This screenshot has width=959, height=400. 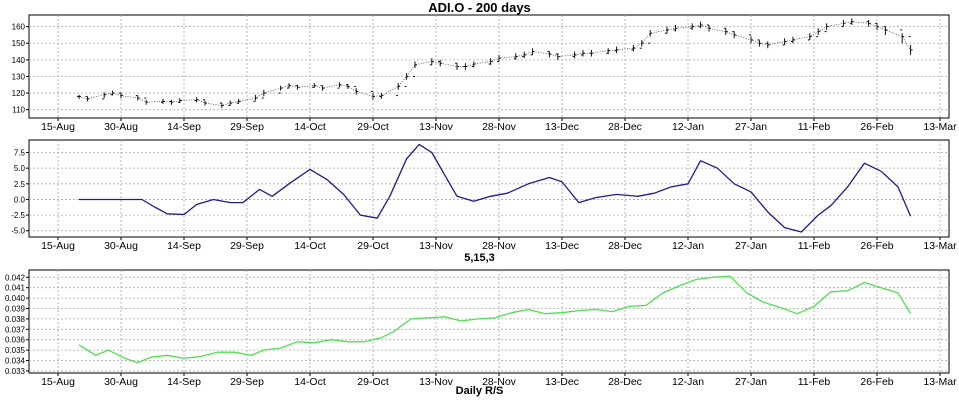 What do you see at coordinates (18, 110) in the screenshot?
I see `y-tick-label: 110` at bounding box center [18, 110].